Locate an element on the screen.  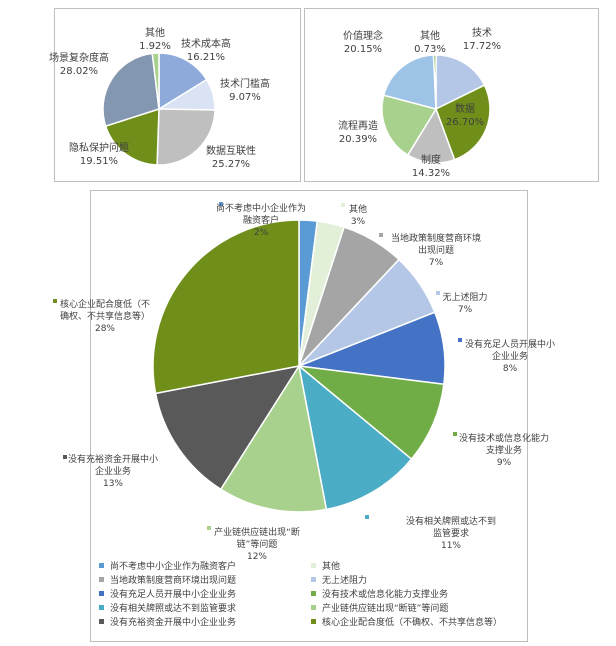
slice-value-label: 9% is located at coordinates (504, 463).